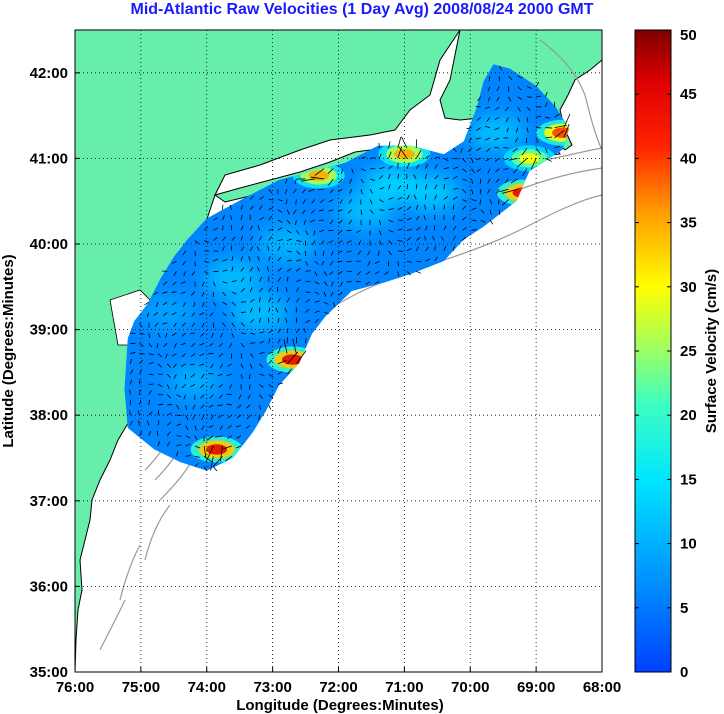 The width and height of the screenshot is (724, 714). I want to click on velocity-hotspot, so click(319, 175).